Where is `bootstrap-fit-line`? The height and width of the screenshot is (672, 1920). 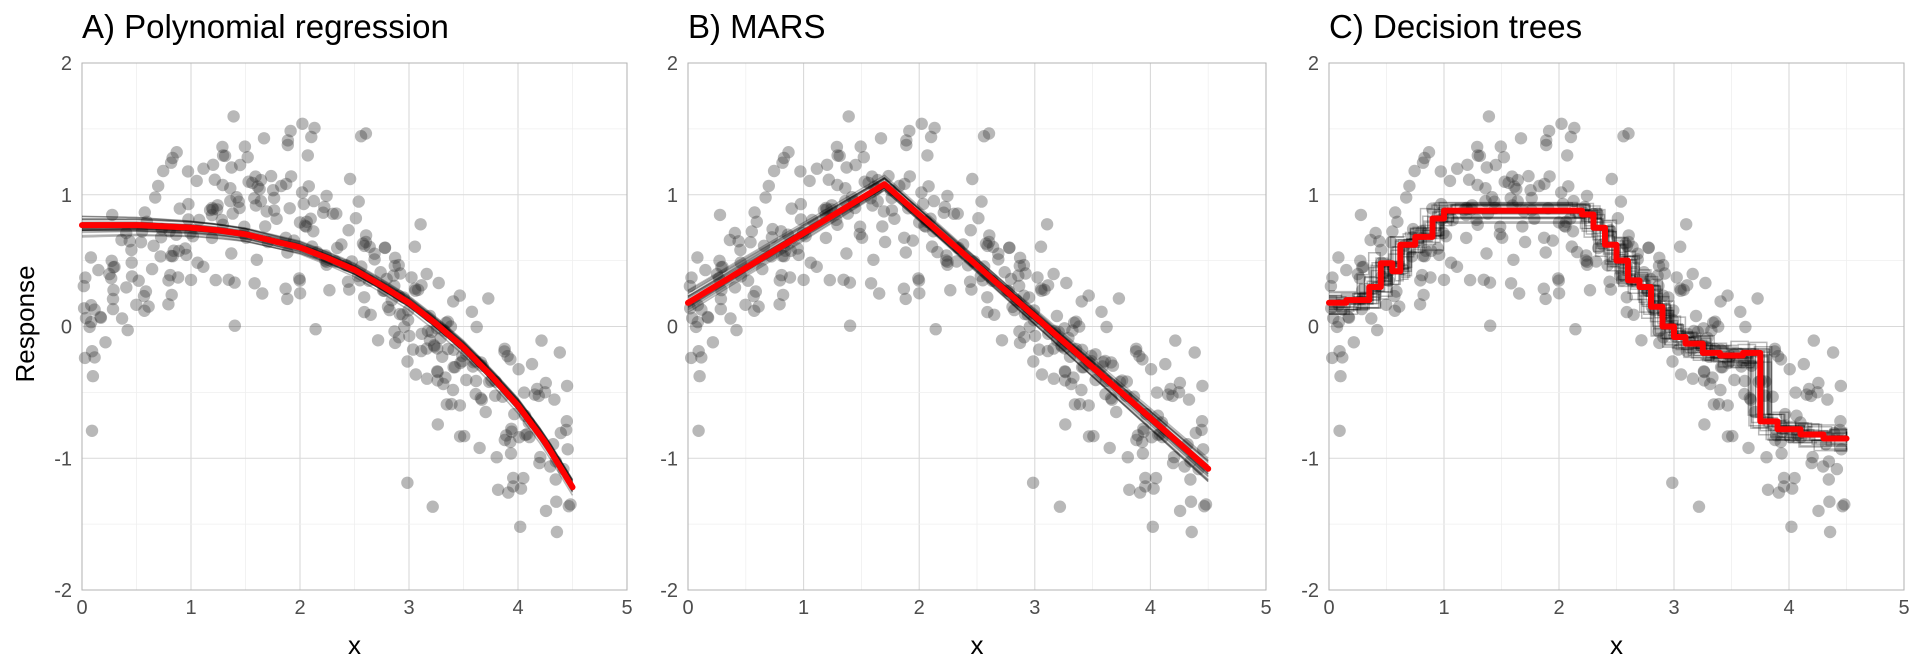 bootstrap-fit-line is located at coordinates (1588, 325).